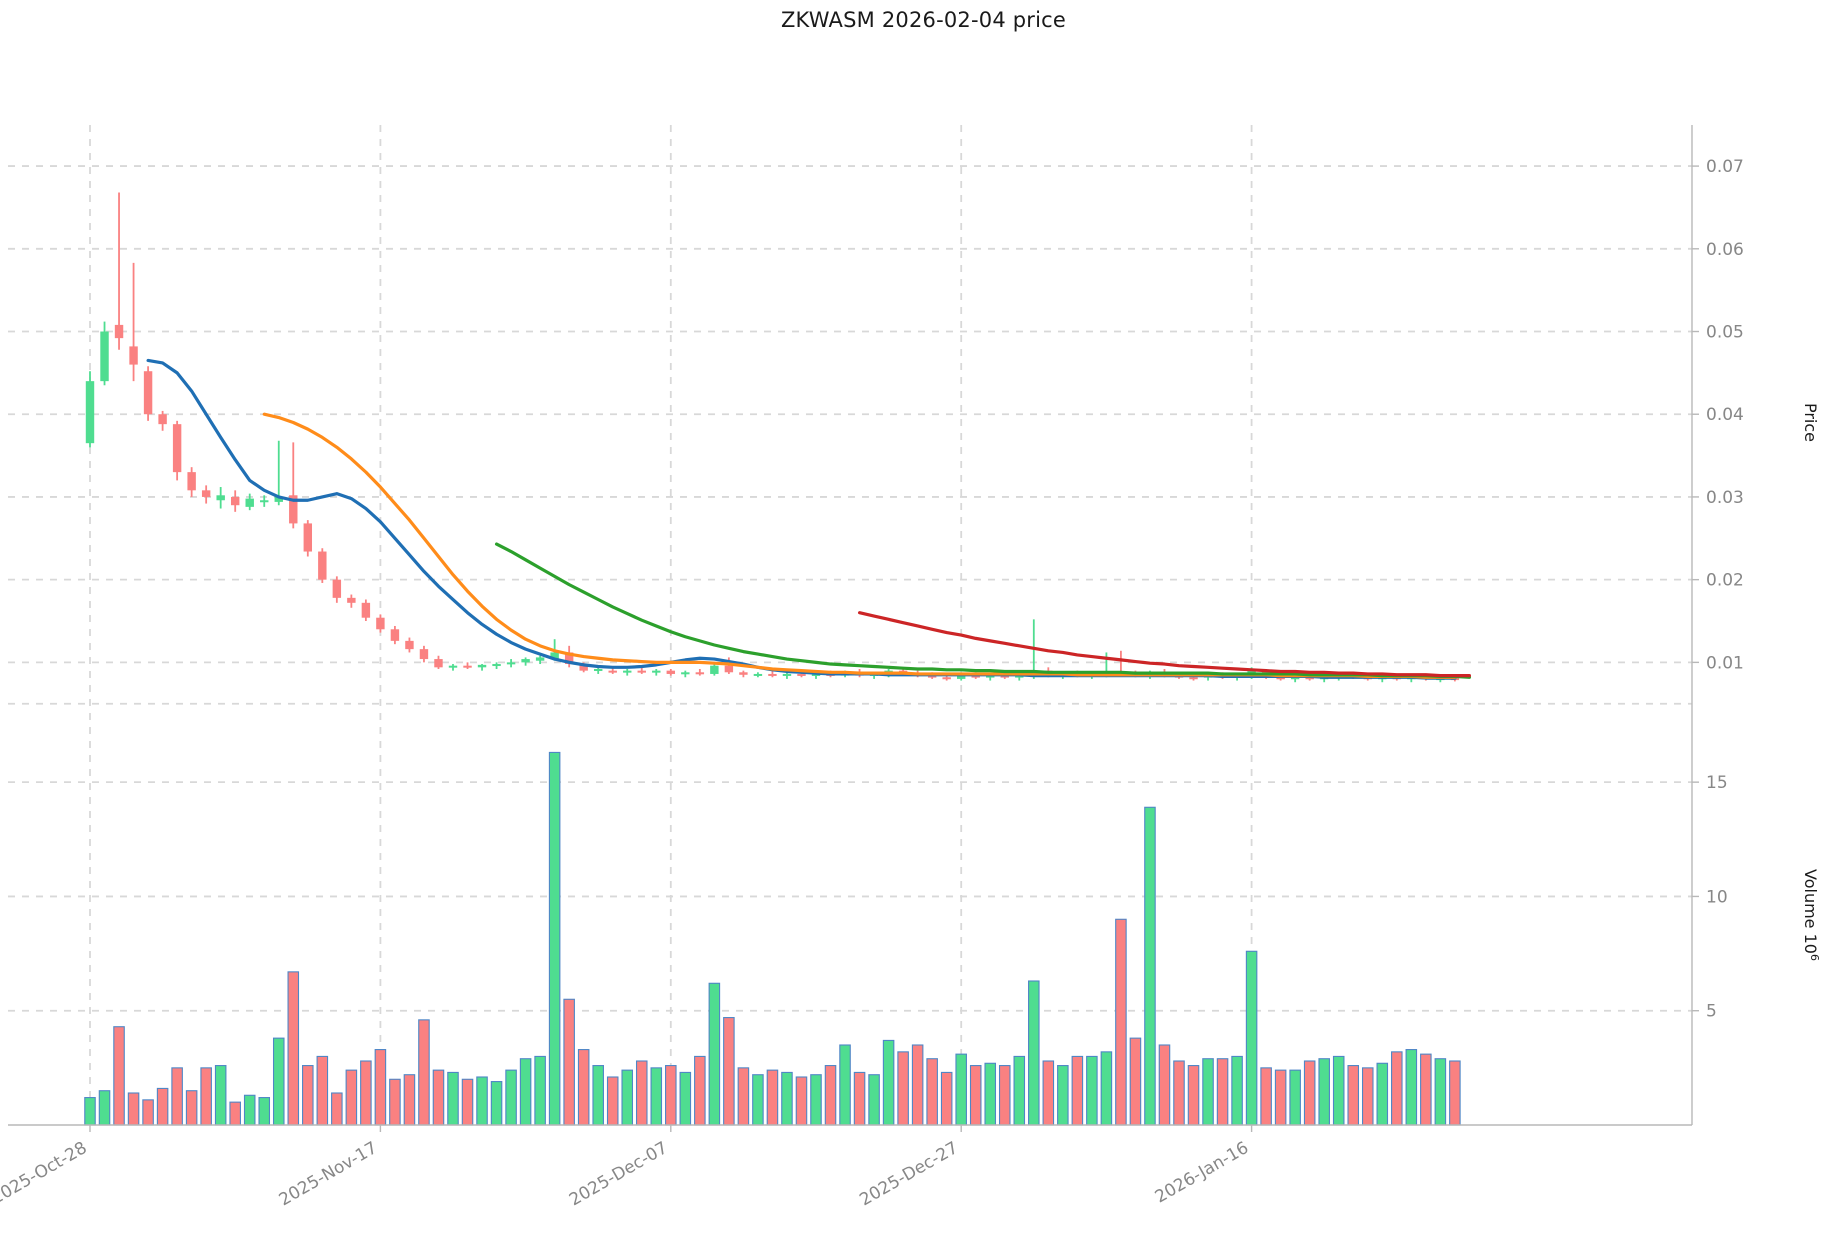  What do you see at coordinates (328, 1174) in the screenshot?
I see `x-tick-label: 2025-Nov-17` at bounding box center [328, 1174].